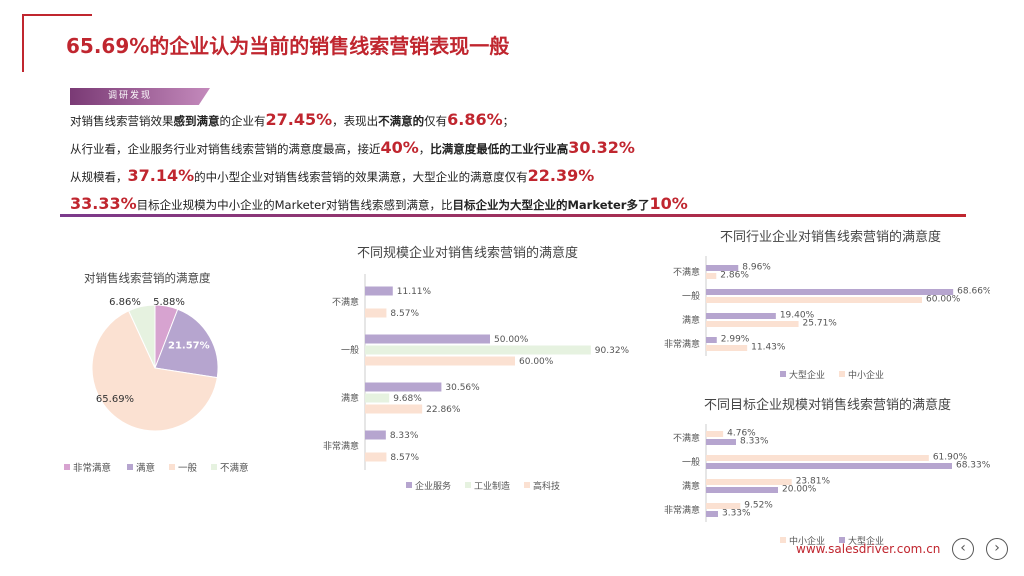 This screenshot has height=576, width=1024. I want to click on summary-line-1: 对销售线索营销效果感到满意的企业有27.45%，表现出不满意的仅有6.86%；, so click(292, 119).